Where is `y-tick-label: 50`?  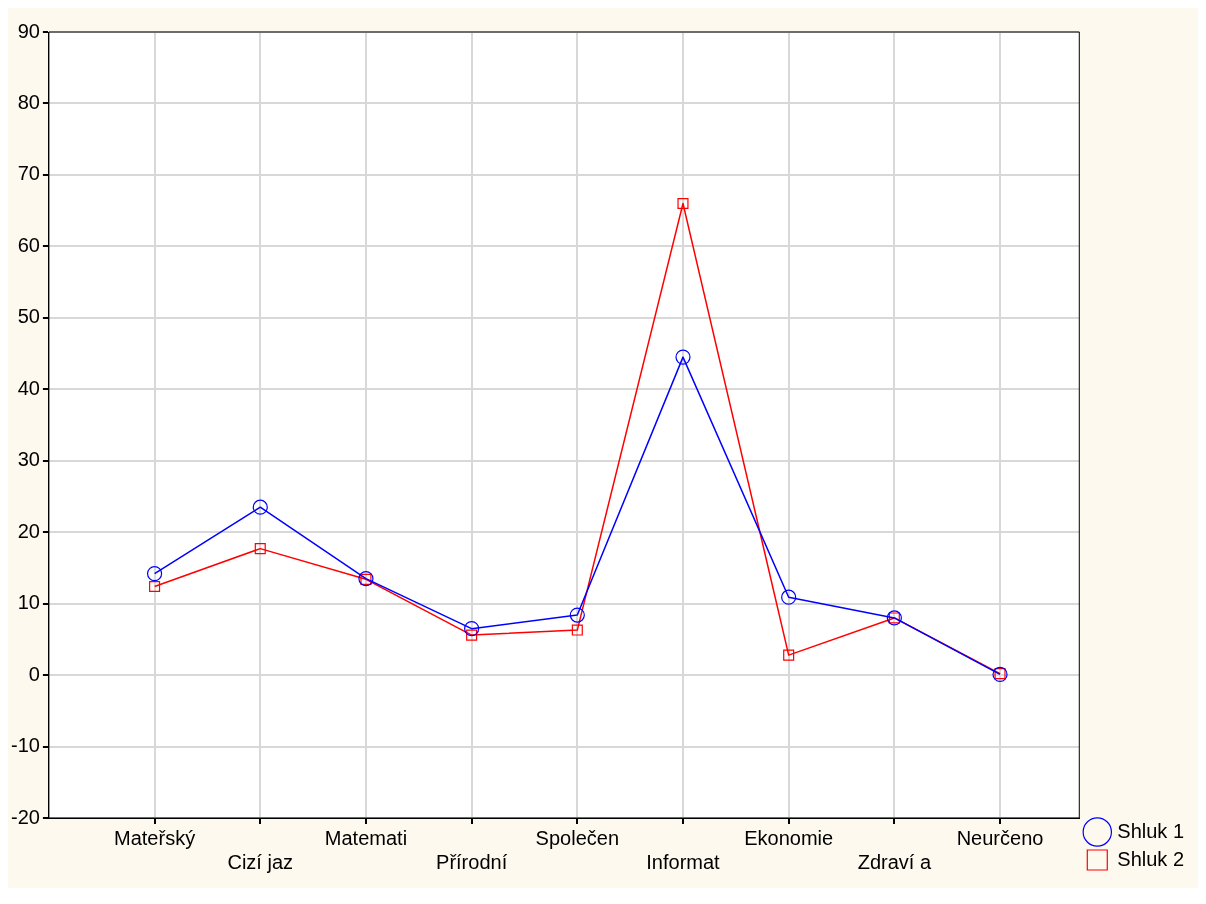 y-tick-label: 50 is located at coordinates (28, 316).